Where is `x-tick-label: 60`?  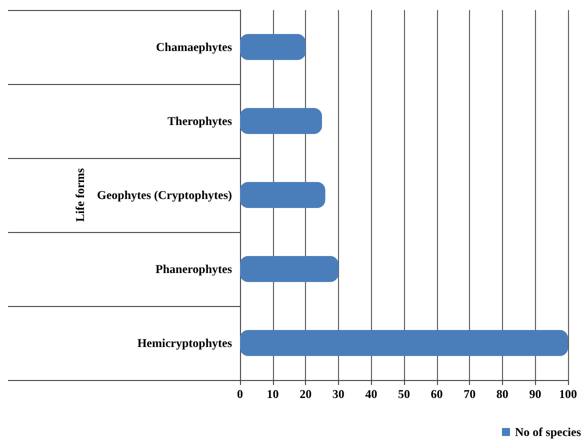
x-tick-label: 60 is located at coordinates (436, 394).